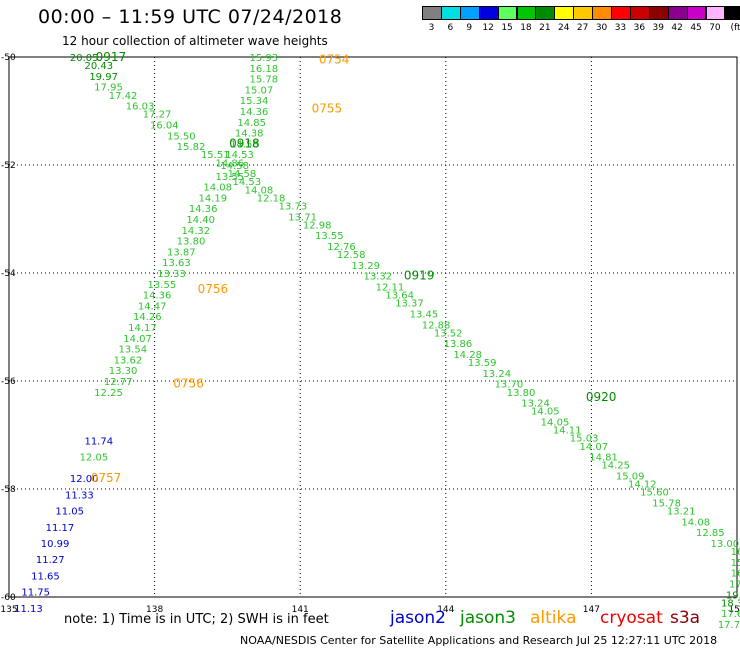 This screenshot has width=740, height=650. I want to click on data-point-label: 14.53, so click(239, 155).